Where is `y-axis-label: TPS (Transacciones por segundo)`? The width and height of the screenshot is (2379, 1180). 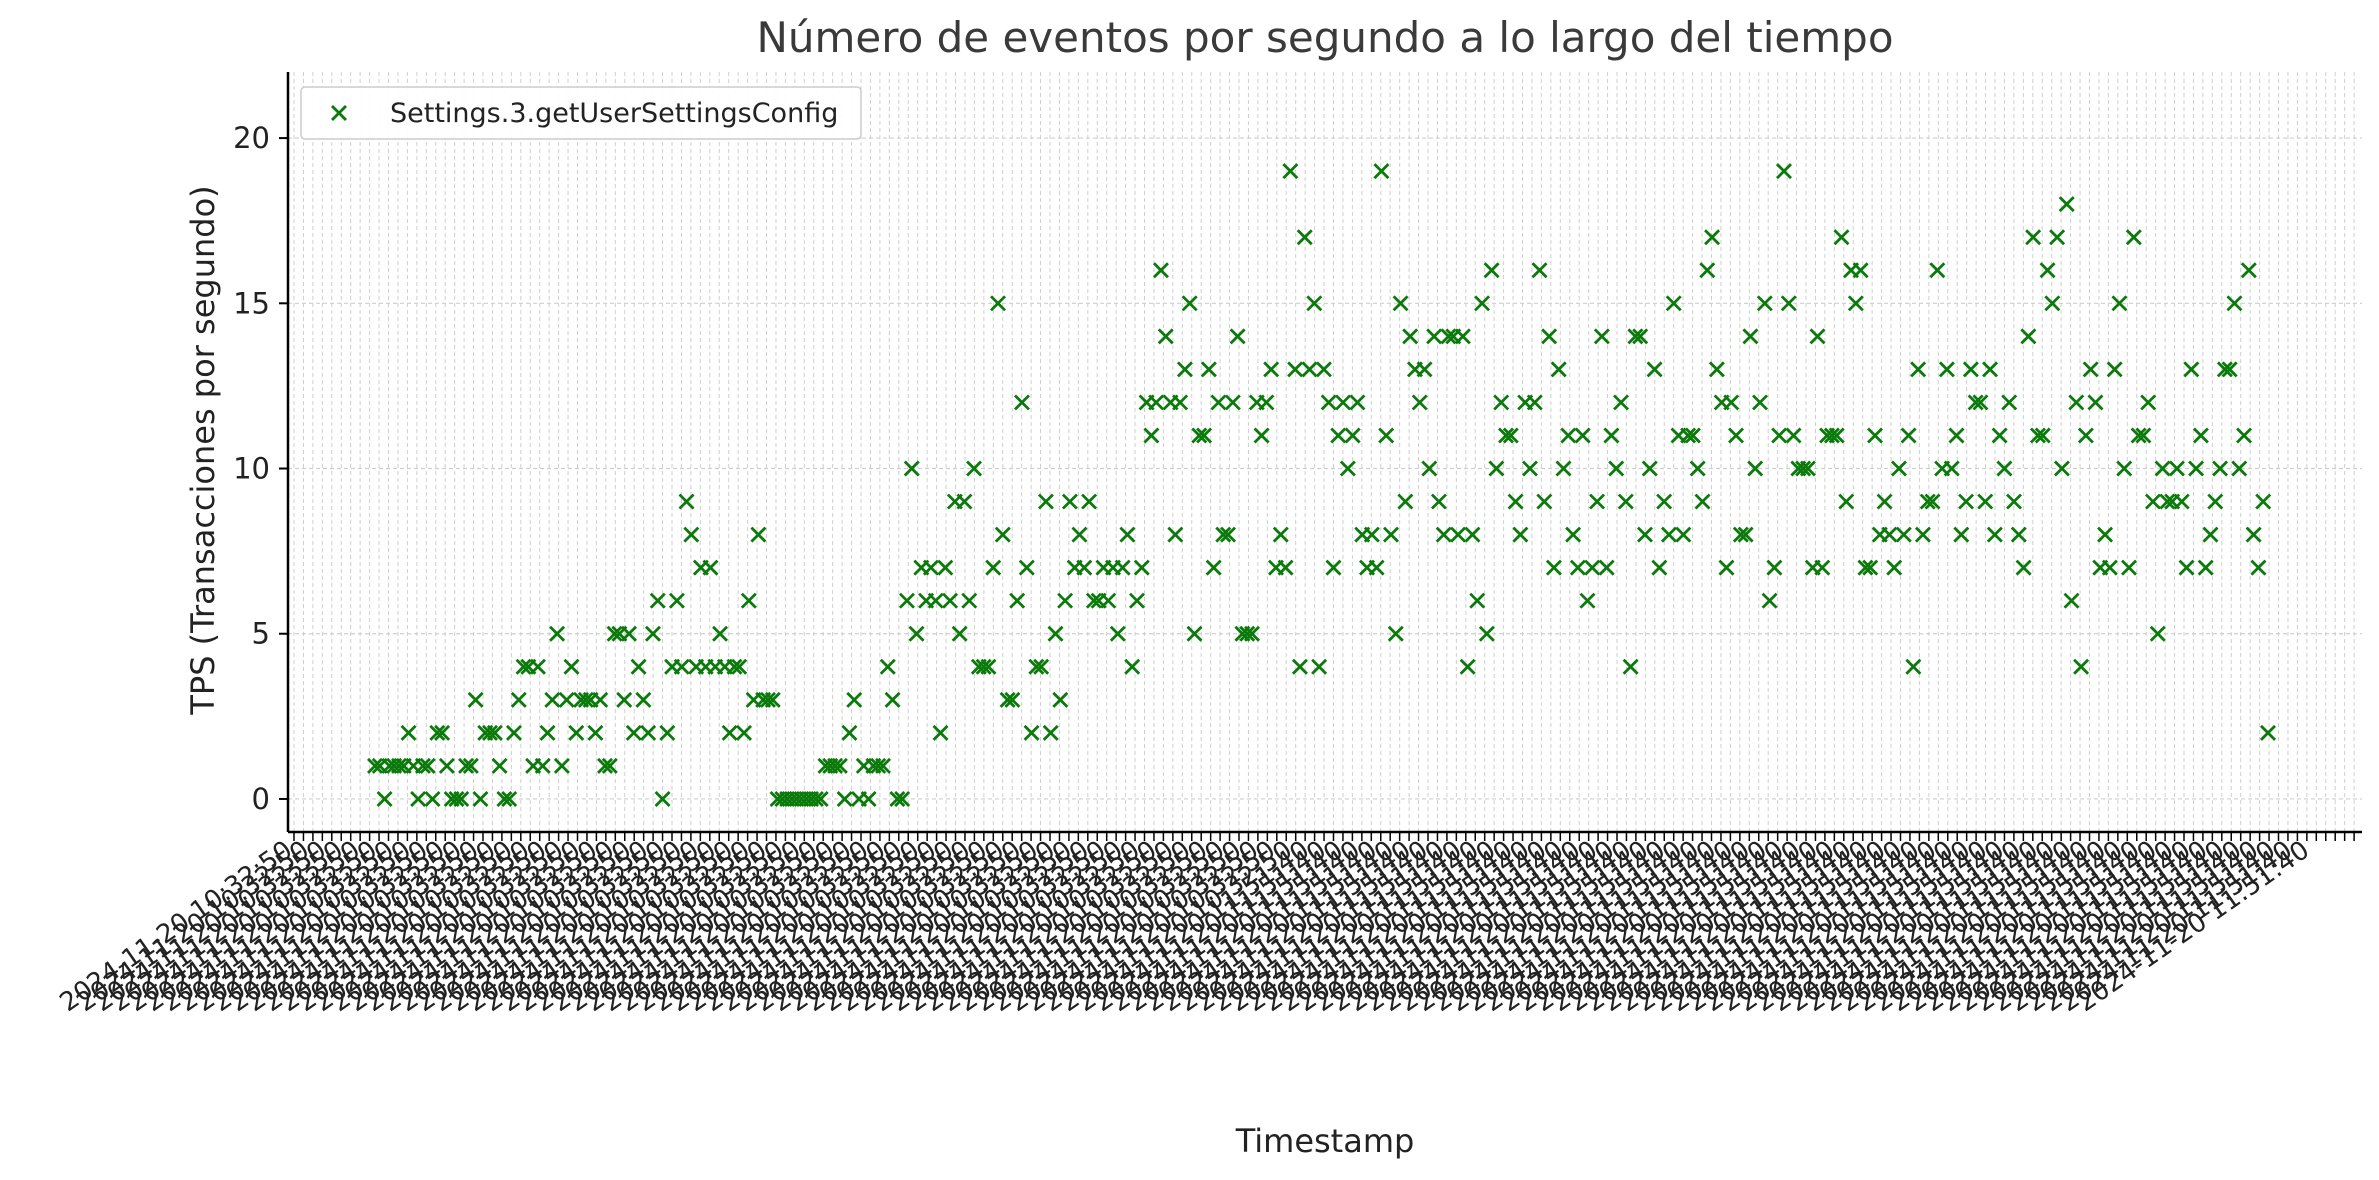
y-axis-label: TPS (Transacciones por segundo) is located at coordinates (203, 450).